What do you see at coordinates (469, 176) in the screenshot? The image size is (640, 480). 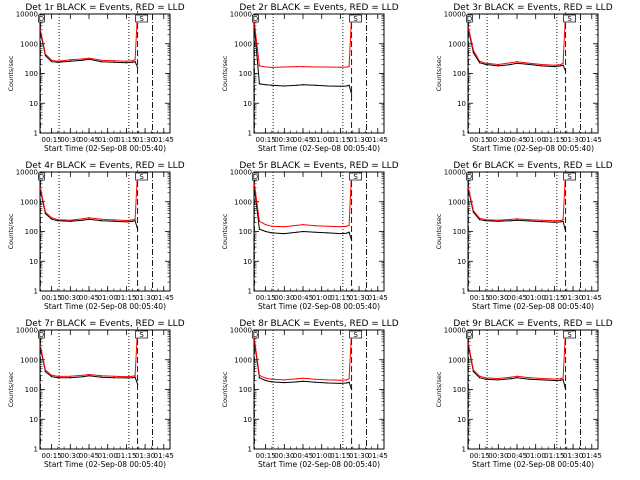 I see `marker-box-start` at bounding box center [469, 176].